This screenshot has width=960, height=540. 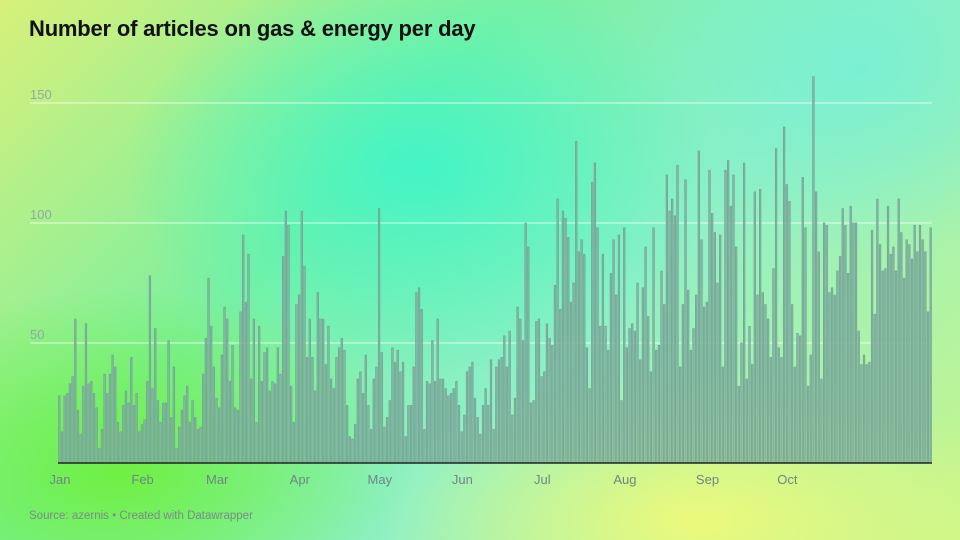 I want to click on y-tick-label: 150, so click(x=41, y=94).